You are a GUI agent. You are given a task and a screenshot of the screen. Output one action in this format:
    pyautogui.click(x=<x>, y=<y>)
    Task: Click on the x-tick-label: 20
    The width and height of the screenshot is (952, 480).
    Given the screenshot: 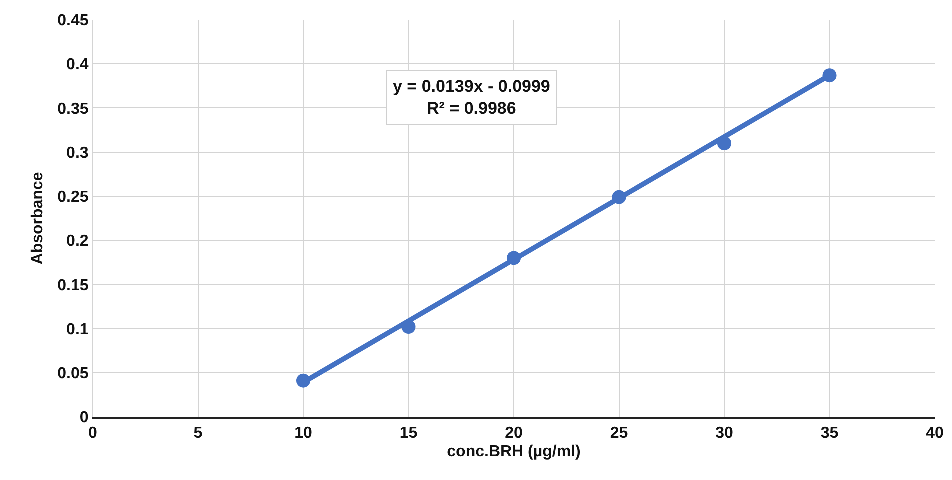 What is the action you would take?
    pyautogui.click(x=514, y=433)
    